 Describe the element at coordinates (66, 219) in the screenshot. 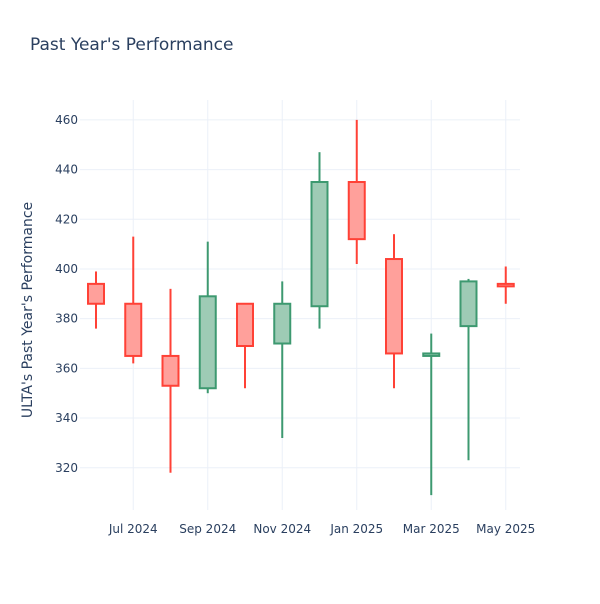

I see `y-tick-label: 420` at that location.